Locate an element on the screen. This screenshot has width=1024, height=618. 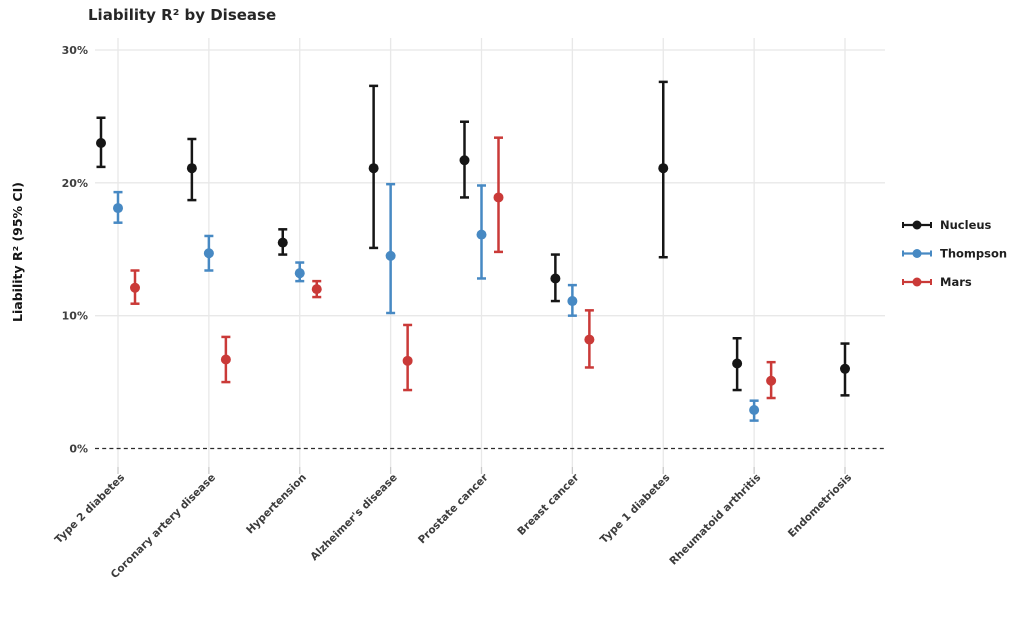
legend-item-thompson: Thompson is located at coordinates (954, 254).